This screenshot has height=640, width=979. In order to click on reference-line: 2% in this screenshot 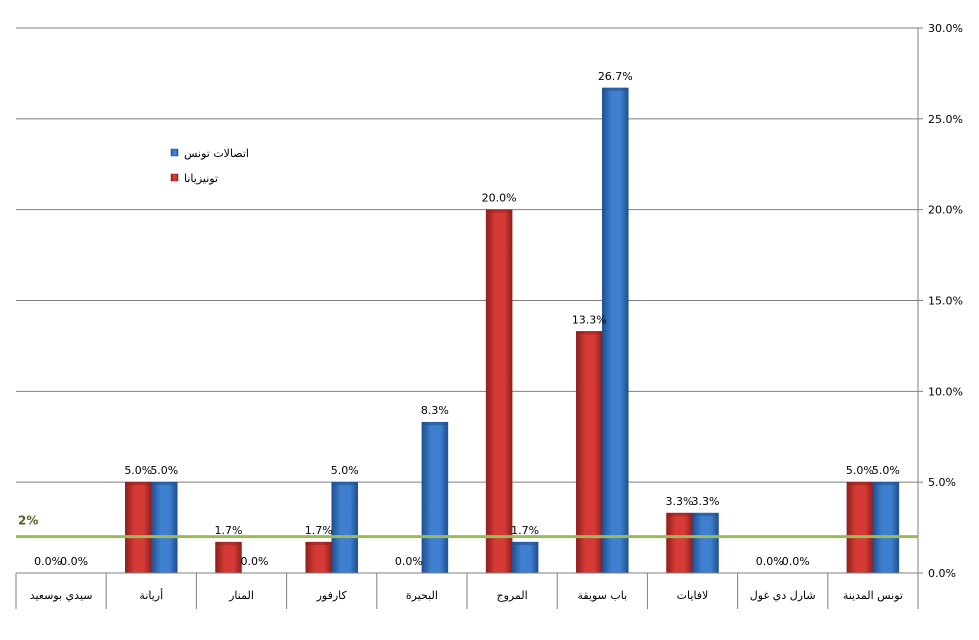, I will do `click(467, 526)`.